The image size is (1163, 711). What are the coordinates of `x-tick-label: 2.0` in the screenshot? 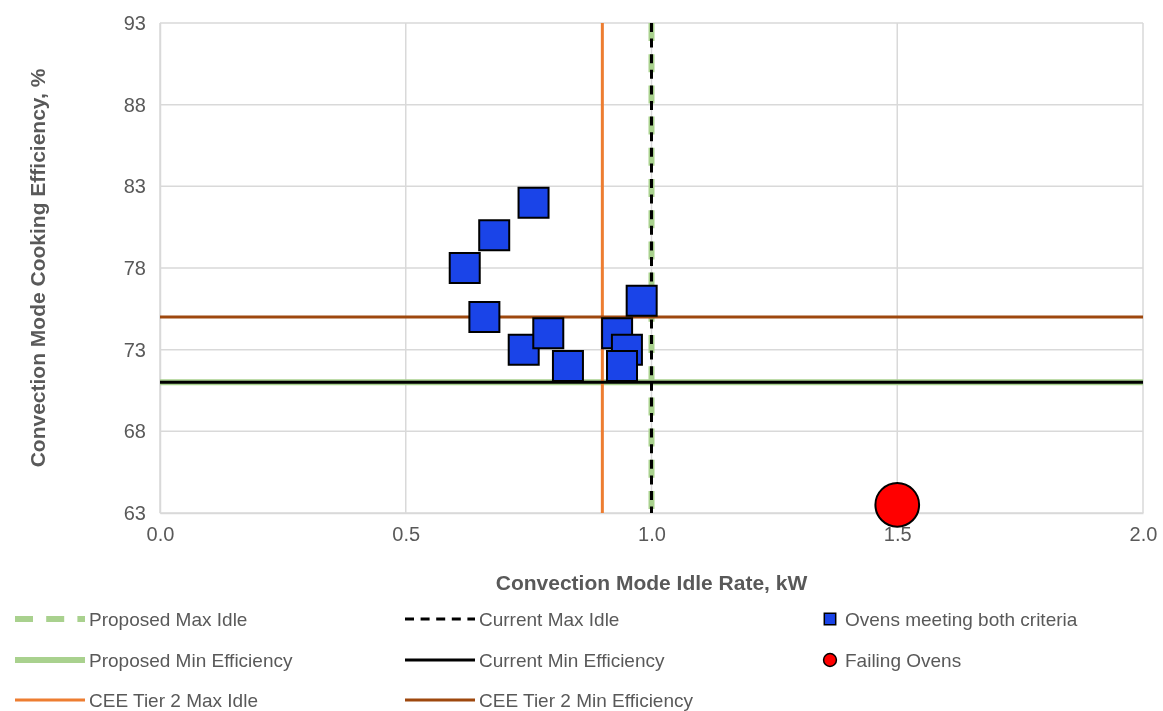 It's located at (1143, 534).